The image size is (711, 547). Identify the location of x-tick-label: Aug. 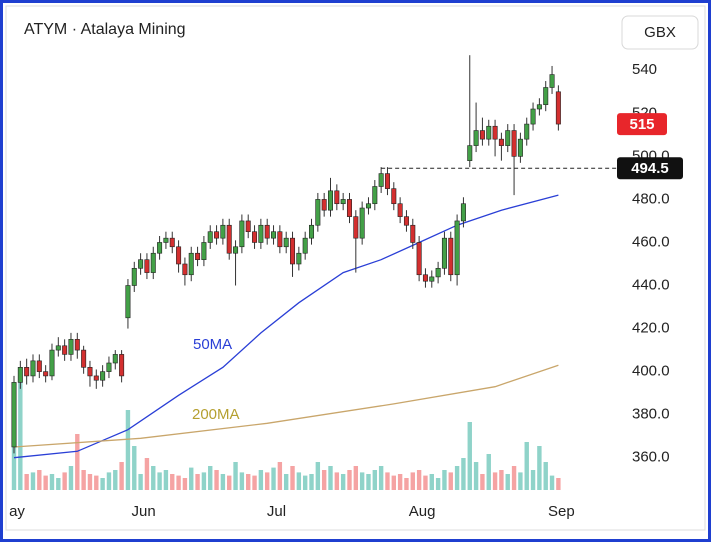
(422, 511).